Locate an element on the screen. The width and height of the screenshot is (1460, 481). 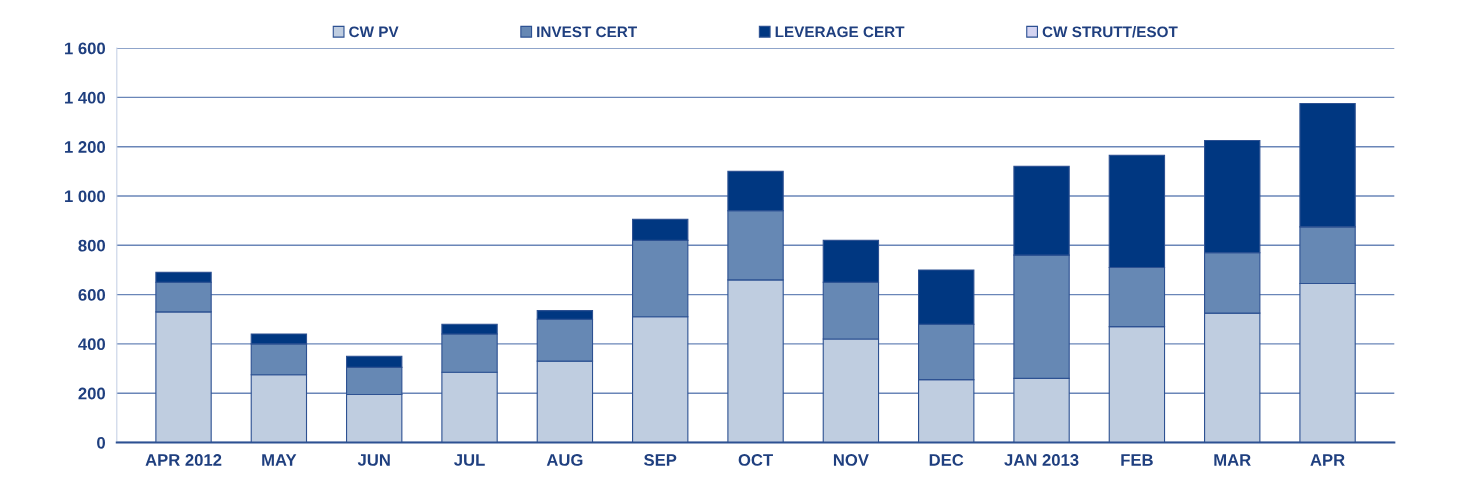
x-tick-label: JAN 2013 is located at coordinates (1041, 460).